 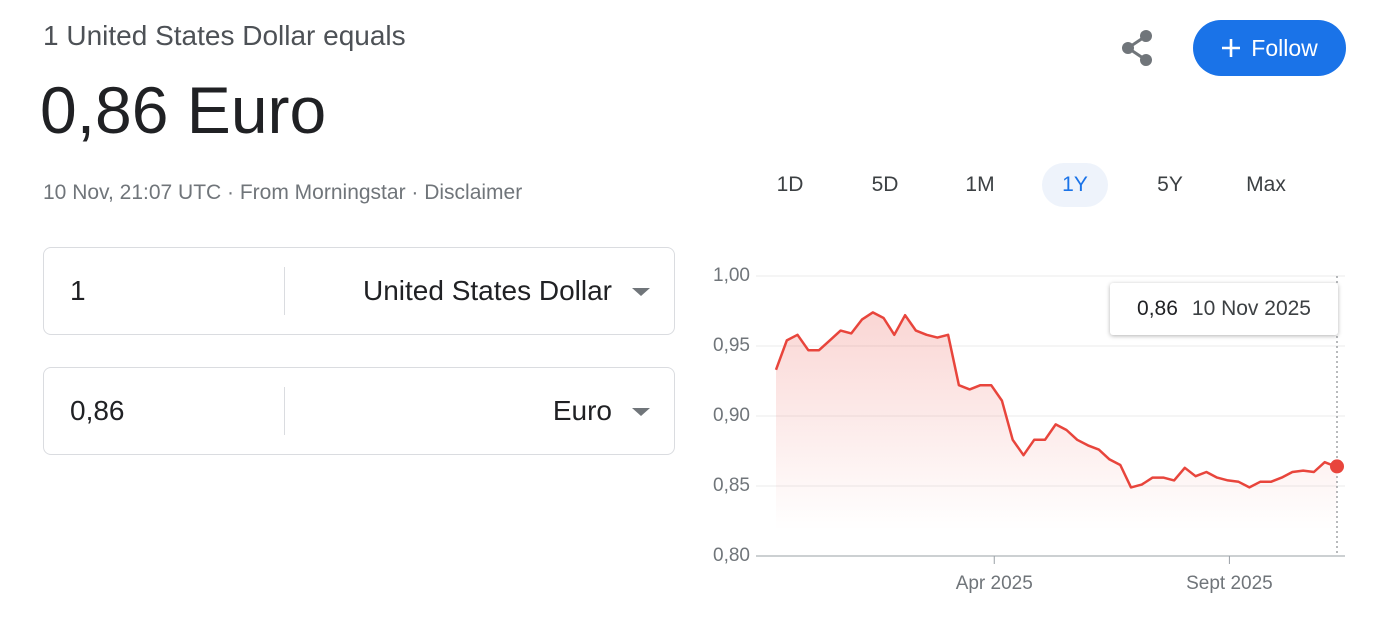 What do you see at coordinates (1075, 185) in the screenshot?
I see `range-button: 1Y` at bounding box center [1075, 185].